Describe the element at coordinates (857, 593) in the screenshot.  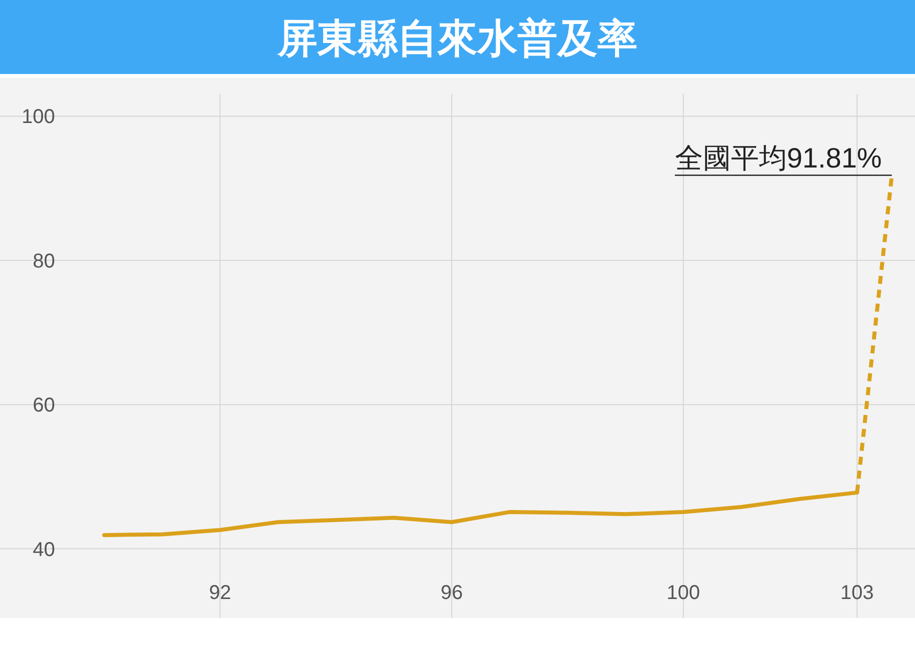
I see `x-tick-label: 103` at that location.